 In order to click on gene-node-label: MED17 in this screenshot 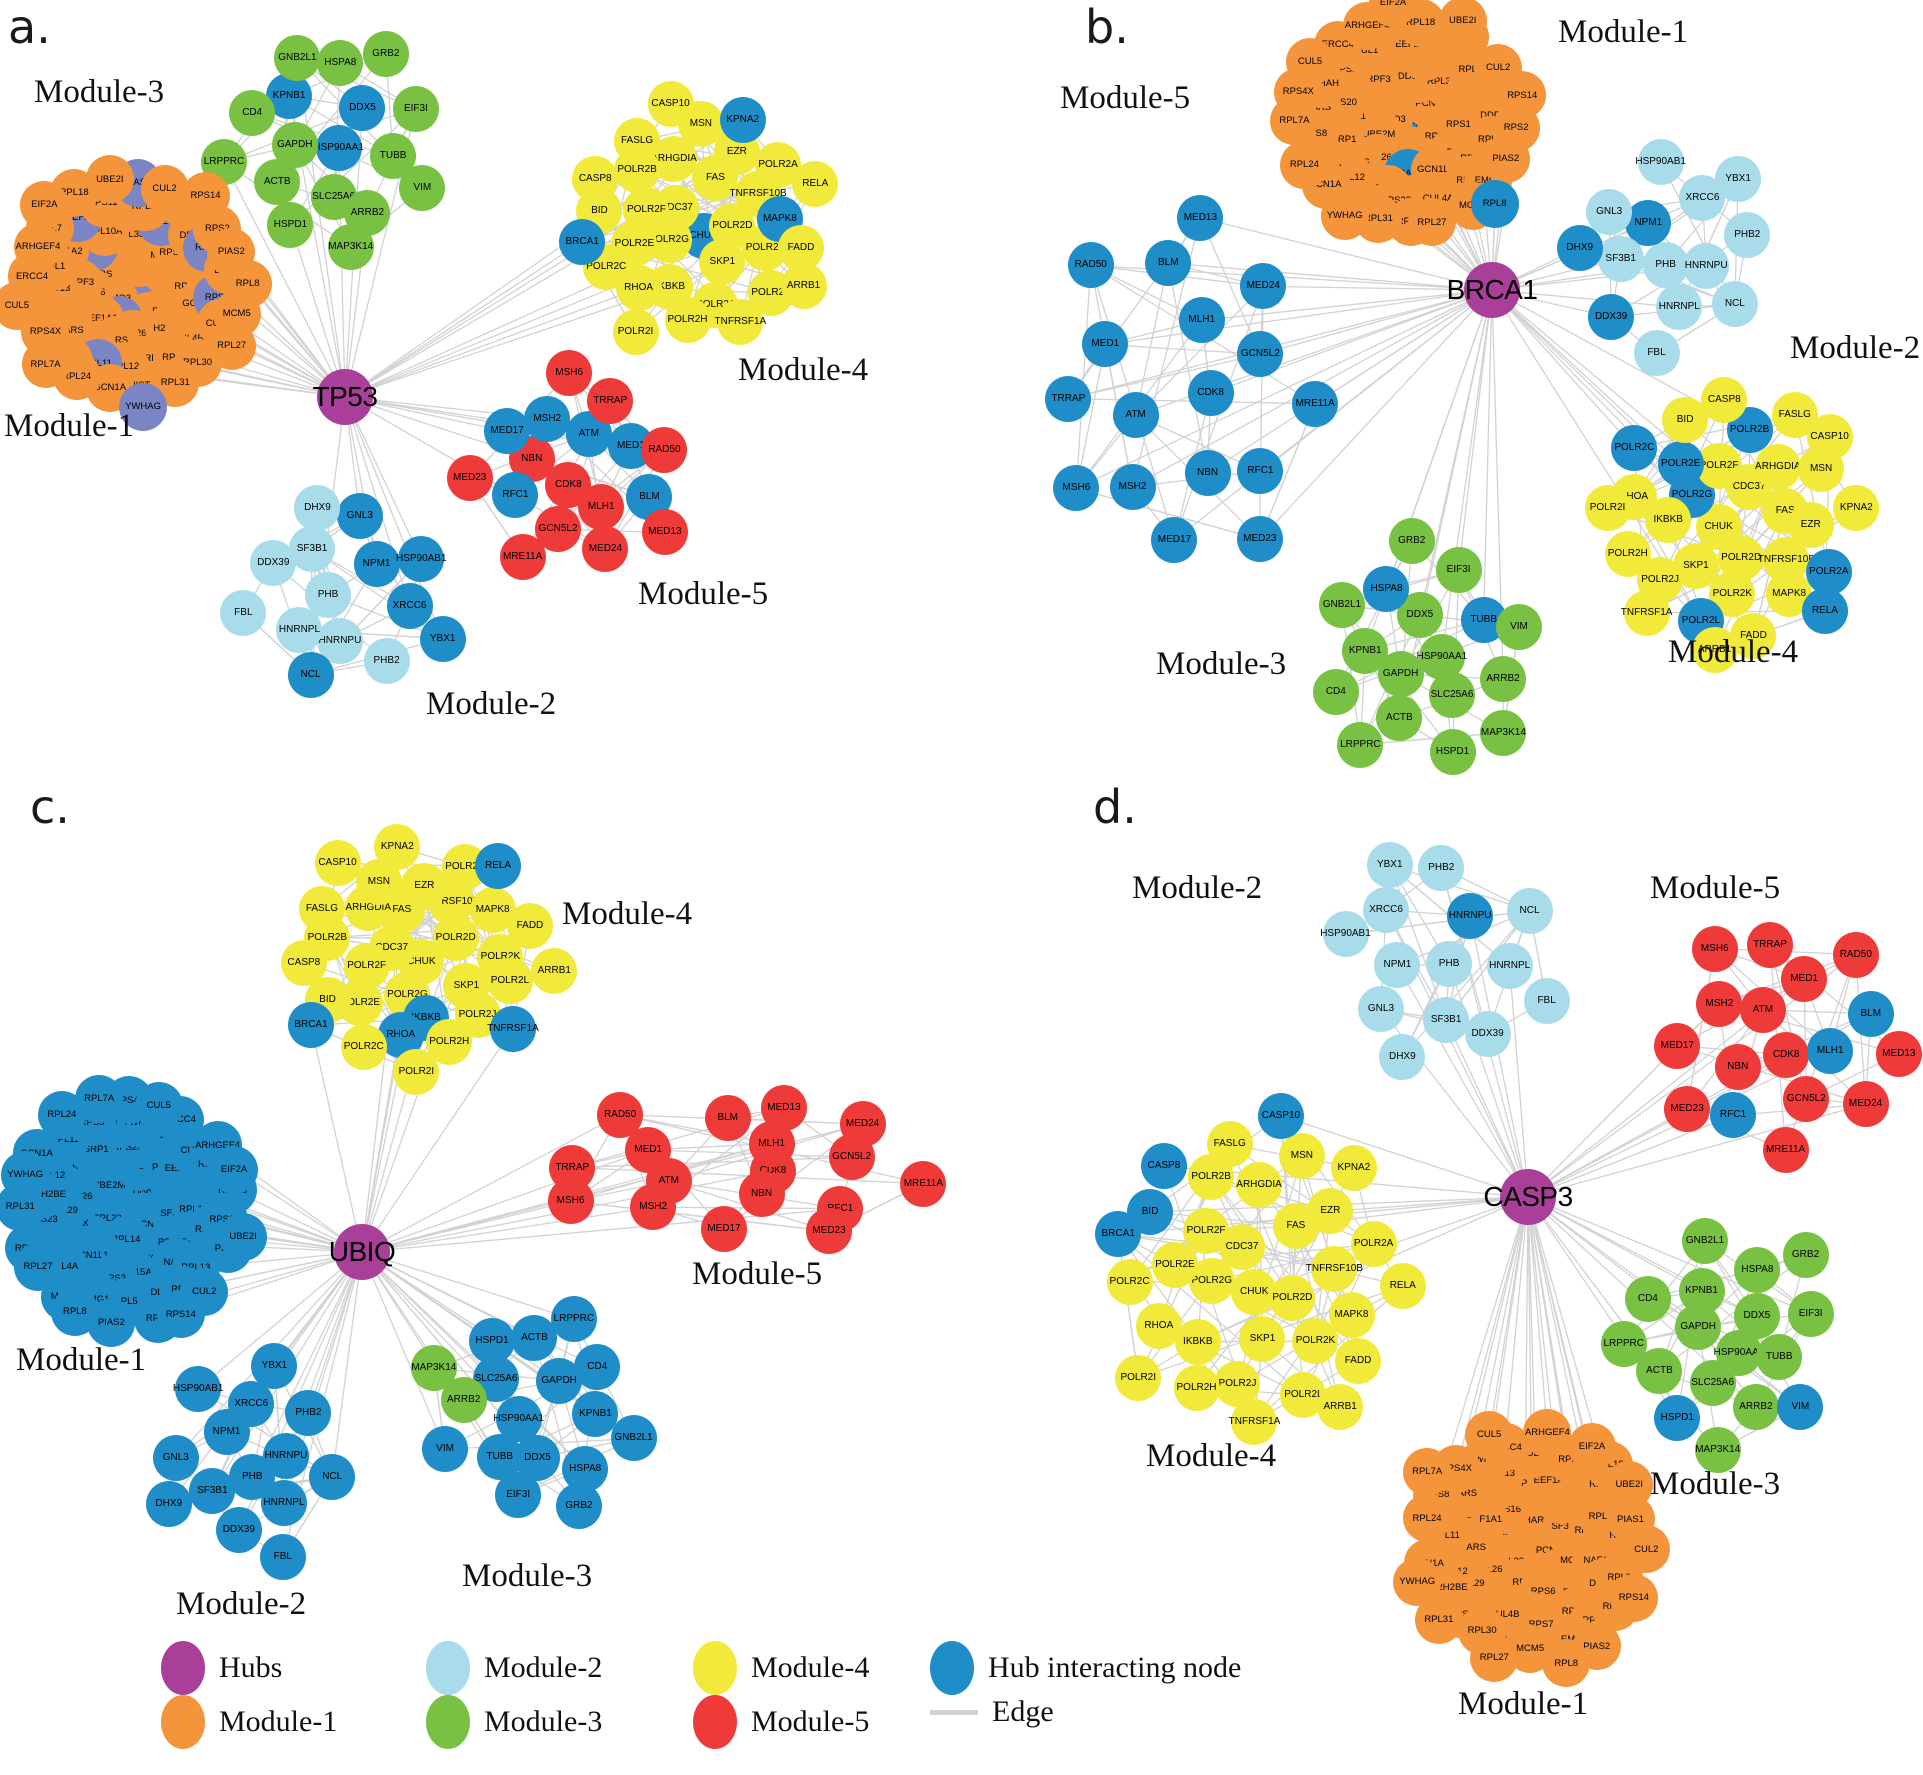, I will do `click(507, 431)`.